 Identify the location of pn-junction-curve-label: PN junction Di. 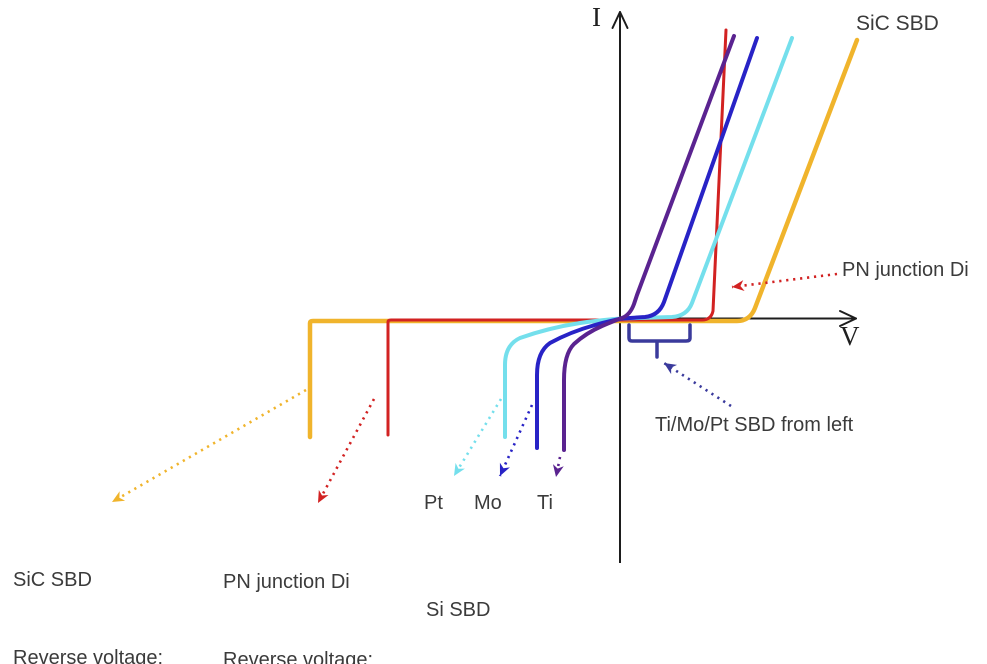
(905, 270).